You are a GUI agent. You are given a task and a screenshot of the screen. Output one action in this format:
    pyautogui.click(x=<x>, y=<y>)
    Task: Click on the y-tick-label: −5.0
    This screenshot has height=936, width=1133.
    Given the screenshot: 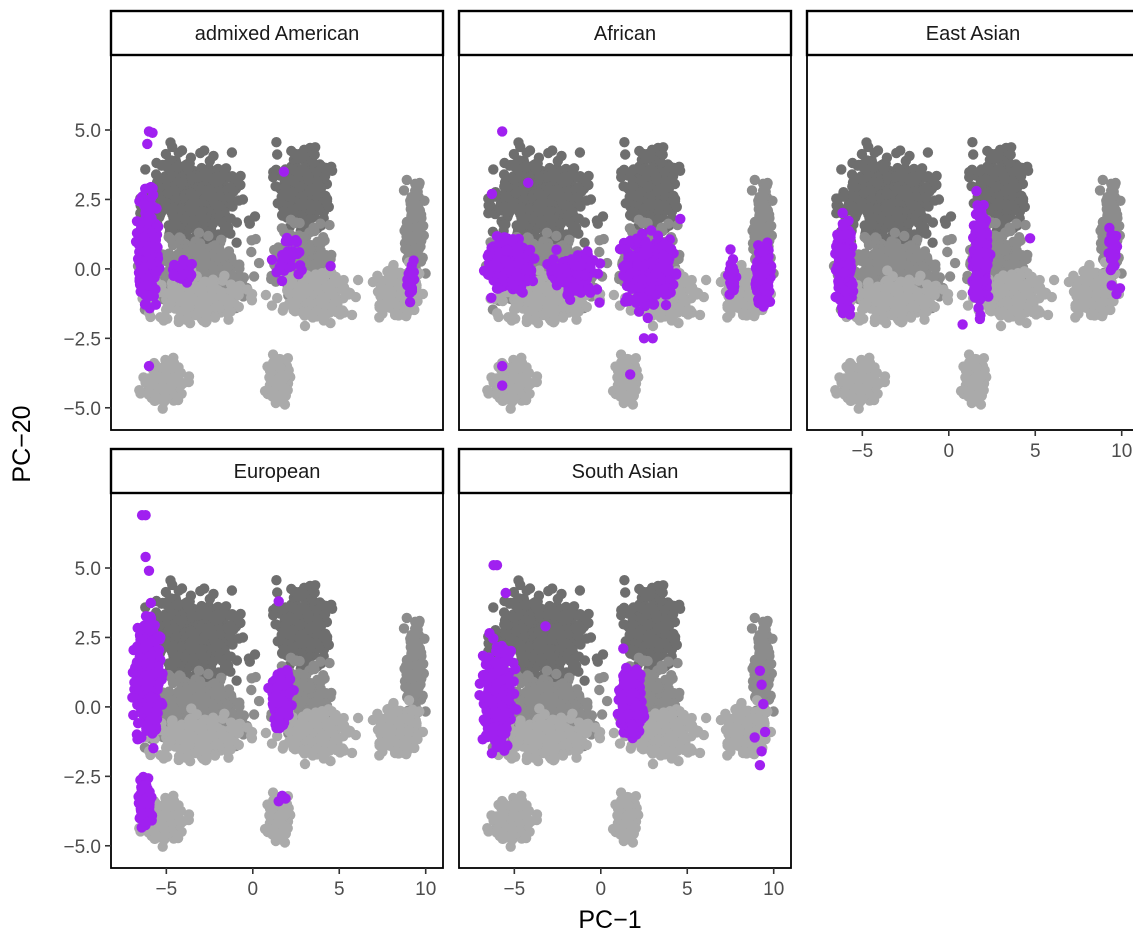 What is the action you would take?
    pyautogui.click(x=82, y=409)
    